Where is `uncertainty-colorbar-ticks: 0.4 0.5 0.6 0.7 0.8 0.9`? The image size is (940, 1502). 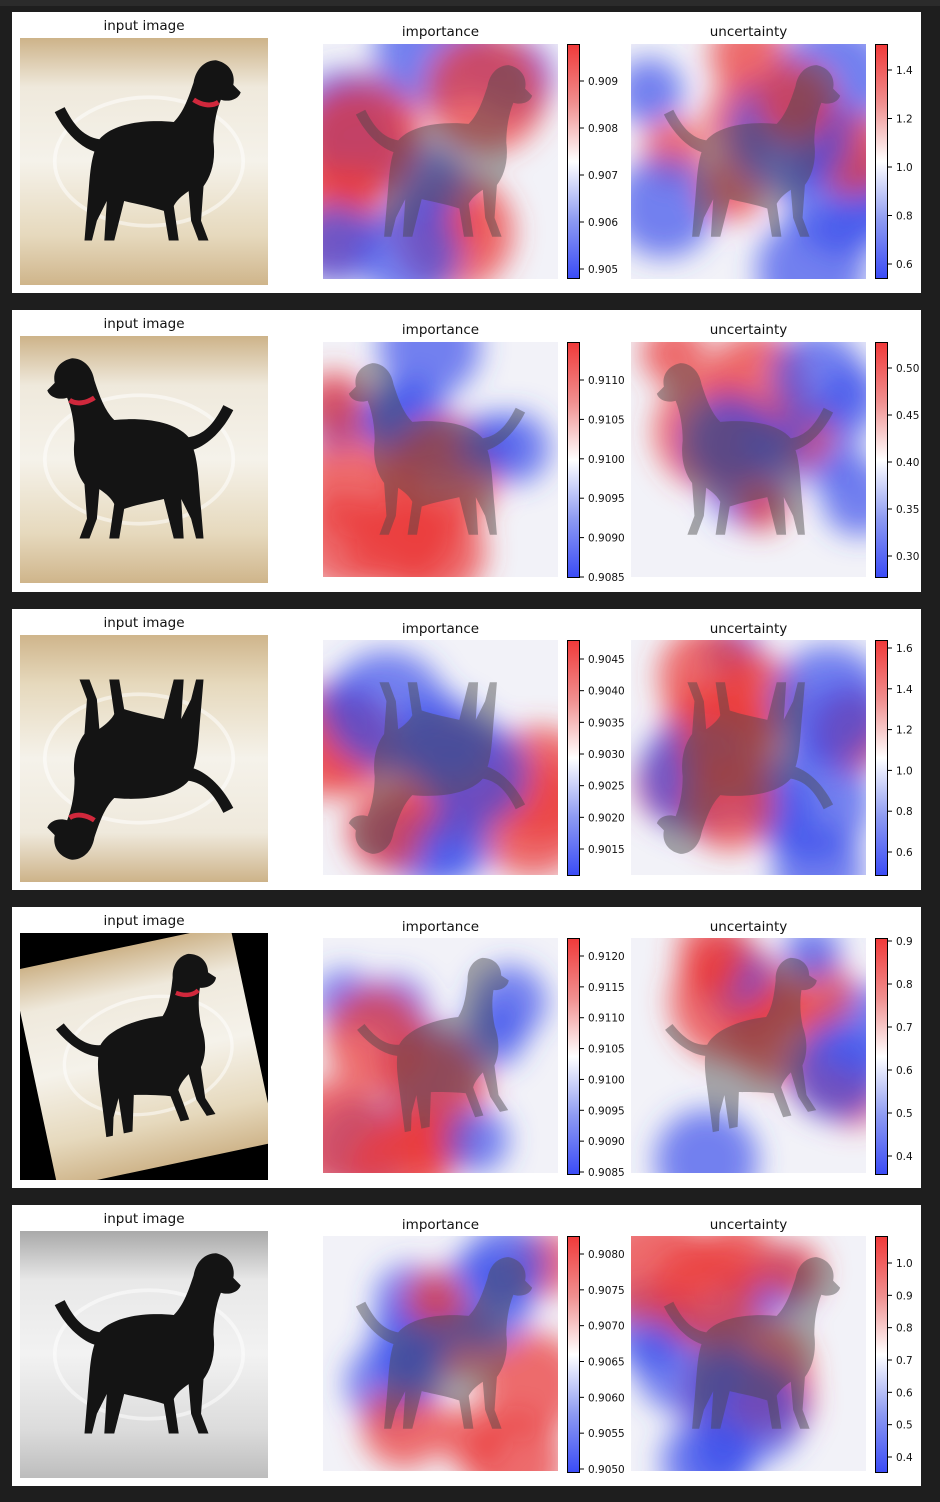
uncertainty-colorbar-ticks: 0.4 0.5 0.6 0.7 0.8 0.9 is located at coordinates (900, 1049).